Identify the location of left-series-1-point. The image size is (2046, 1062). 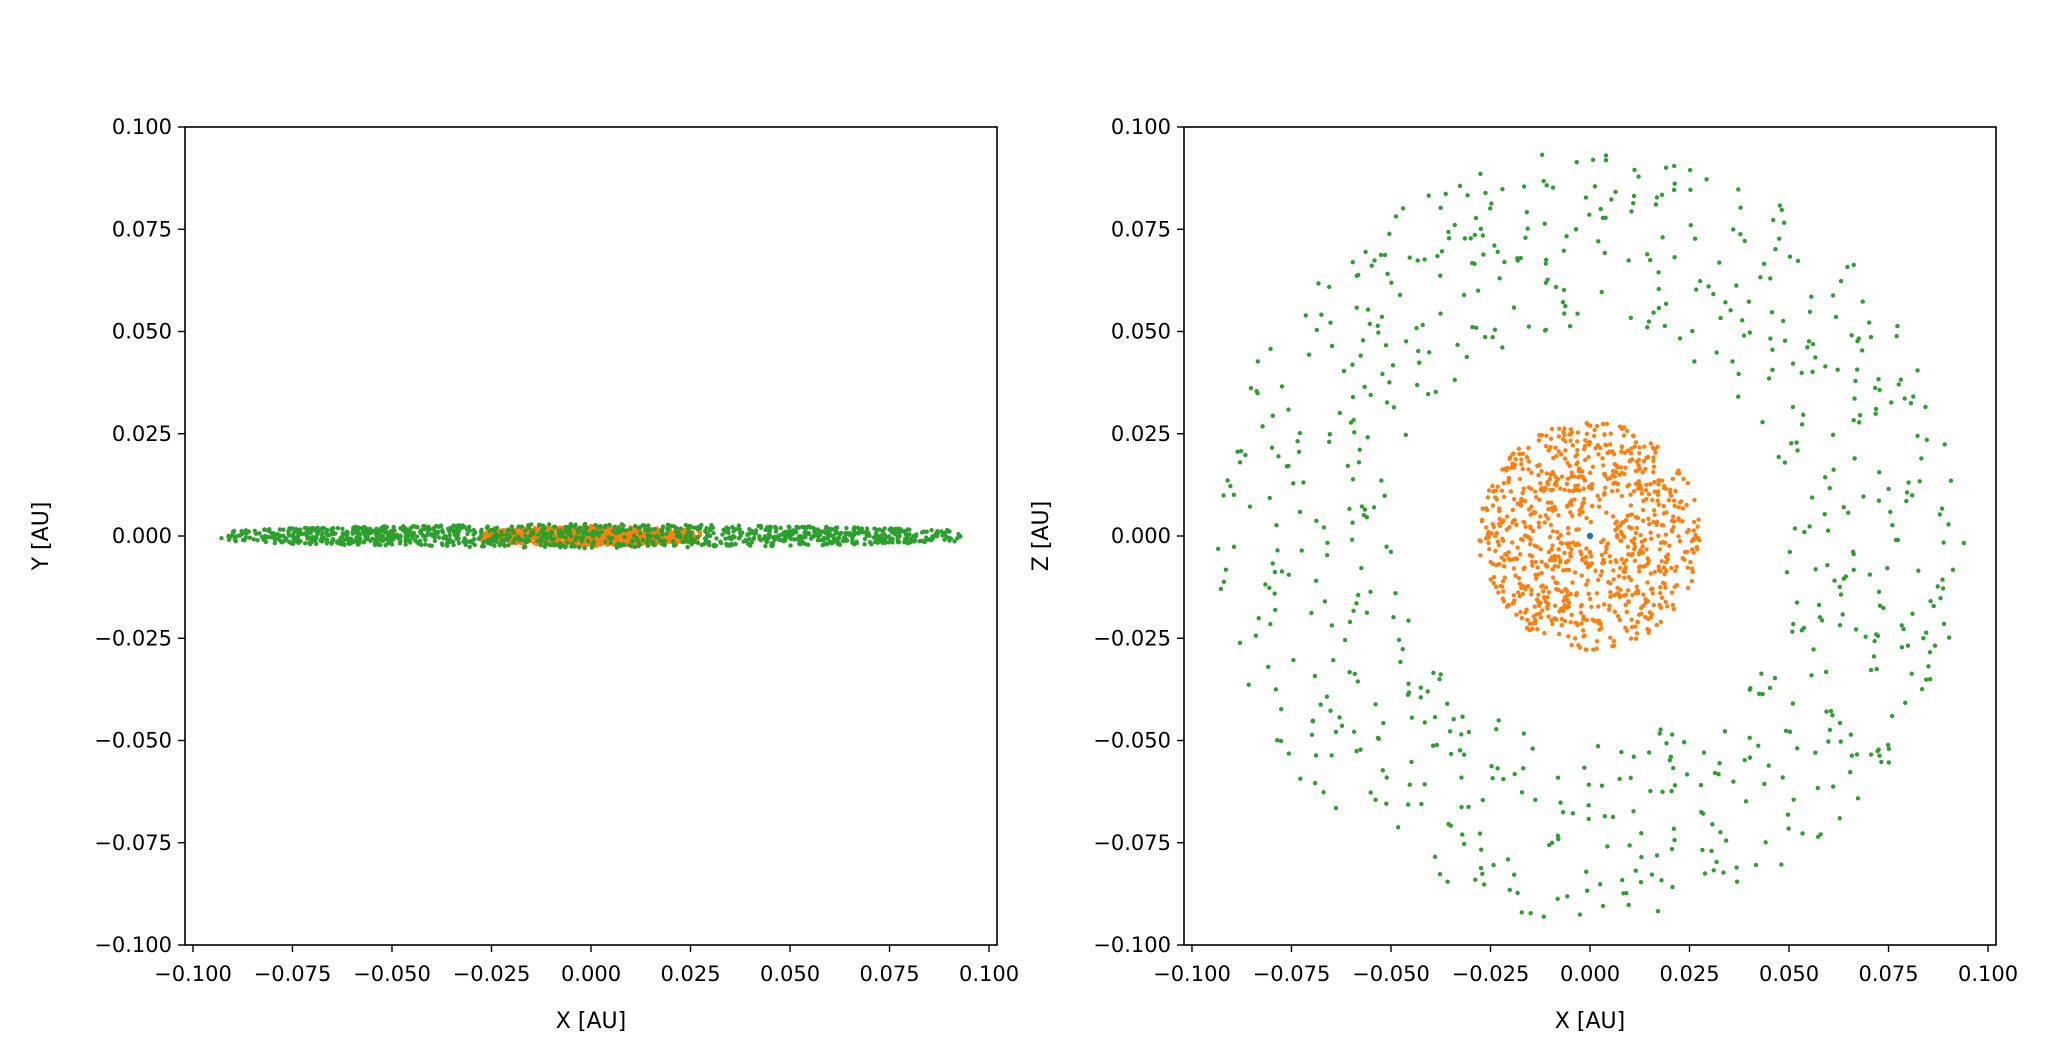
(549, 528).